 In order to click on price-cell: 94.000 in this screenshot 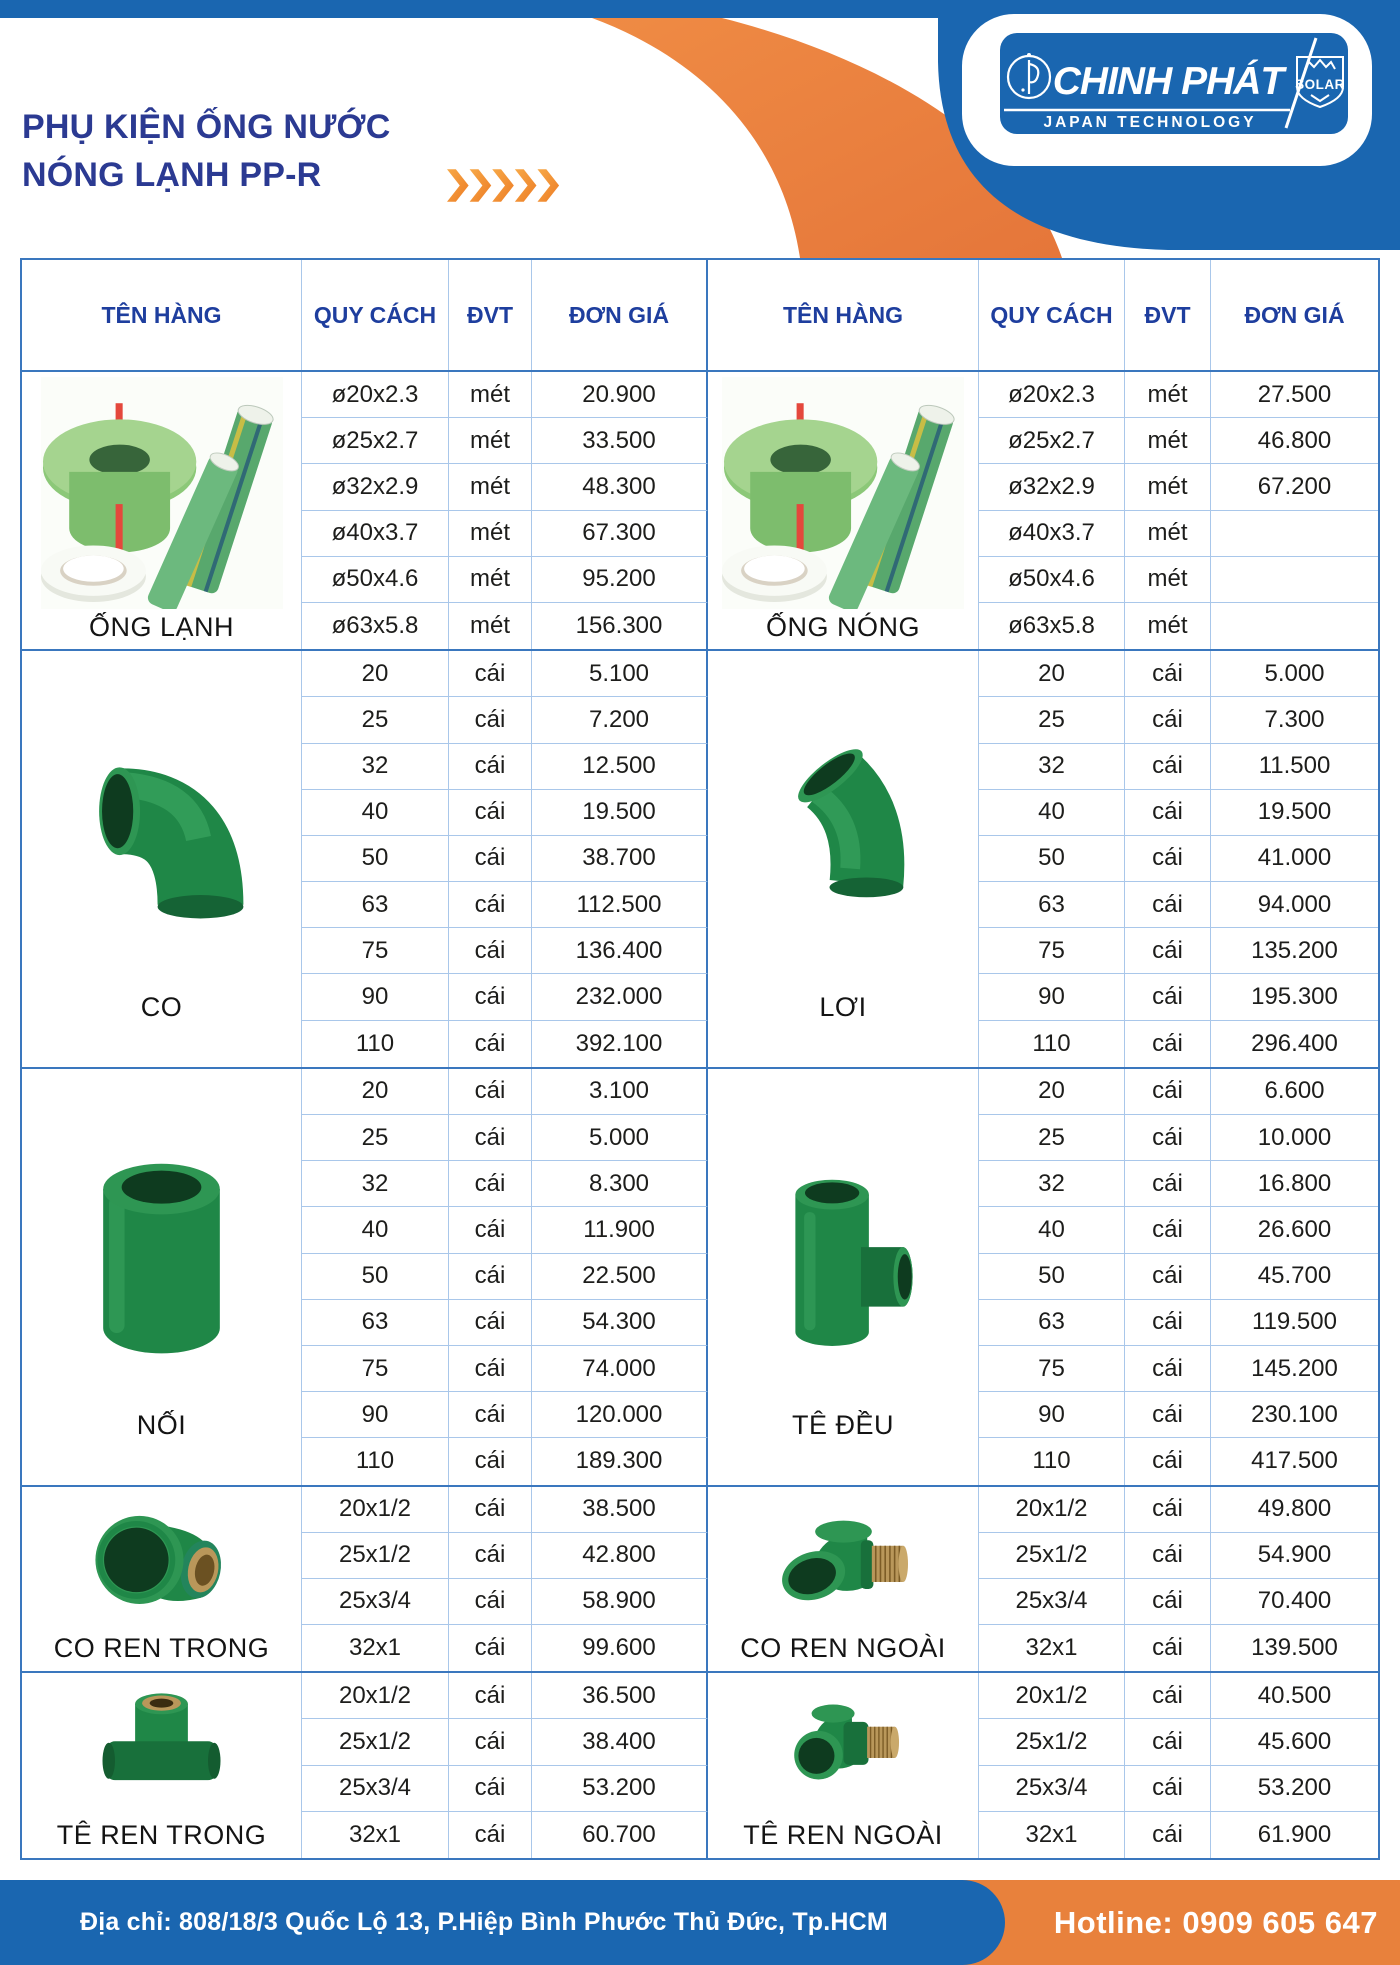, I will do `click(1294, 905)`.